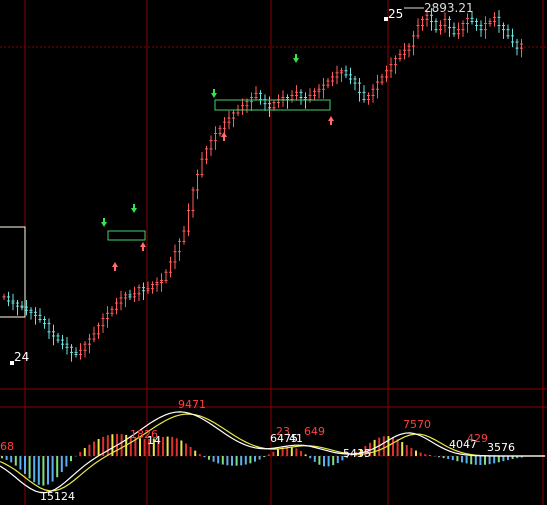  Describe the element at coordinates (13, 272) in the screenshot. I see `box-pattern-left` at that location.